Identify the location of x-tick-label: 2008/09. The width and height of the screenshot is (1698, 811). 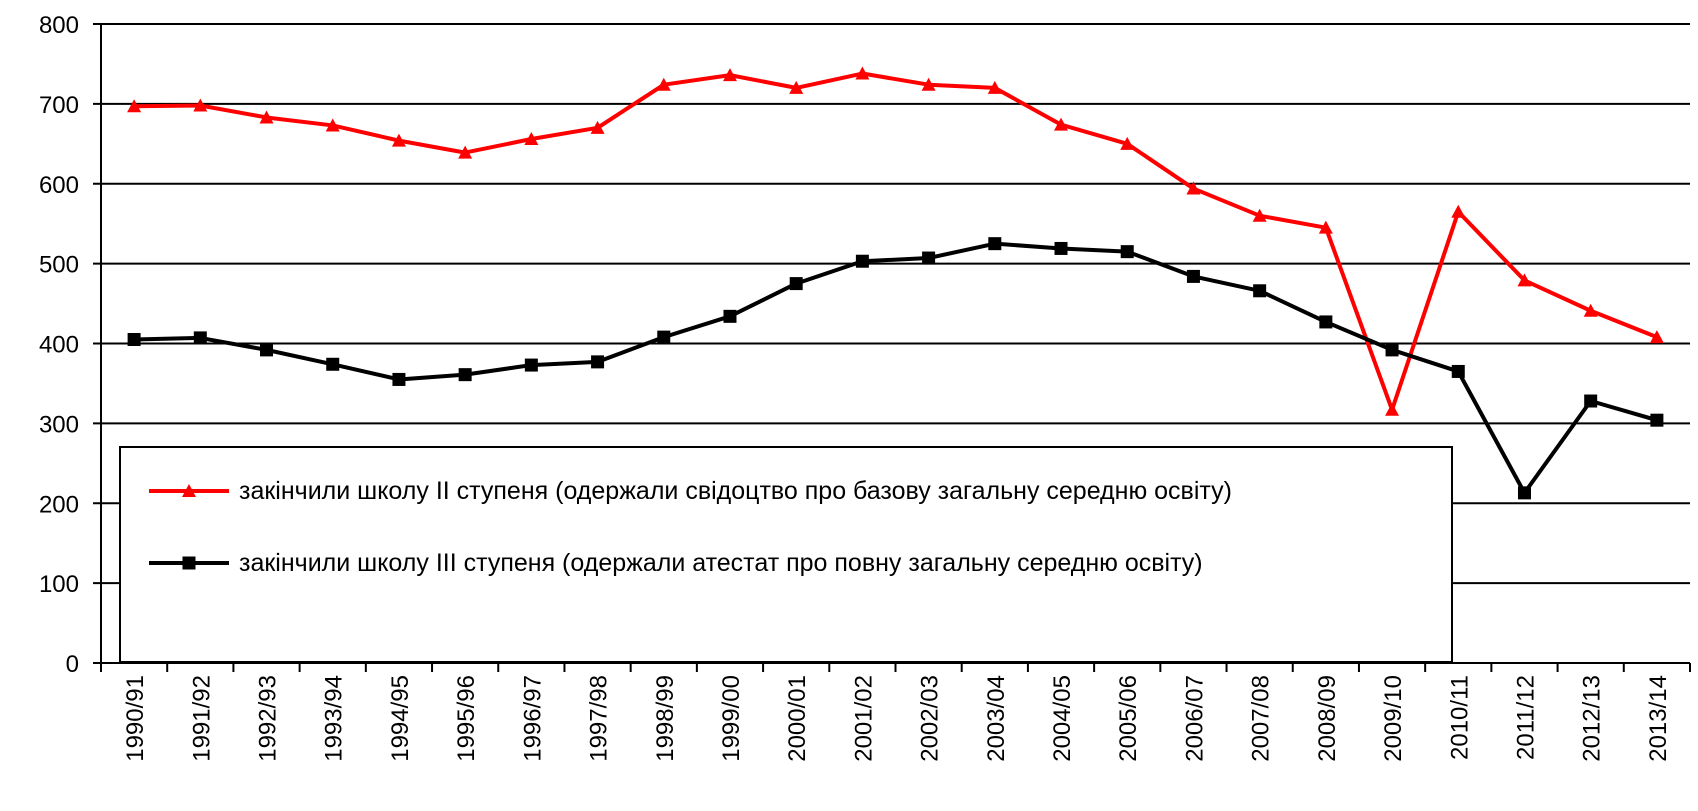
(1327, 718).